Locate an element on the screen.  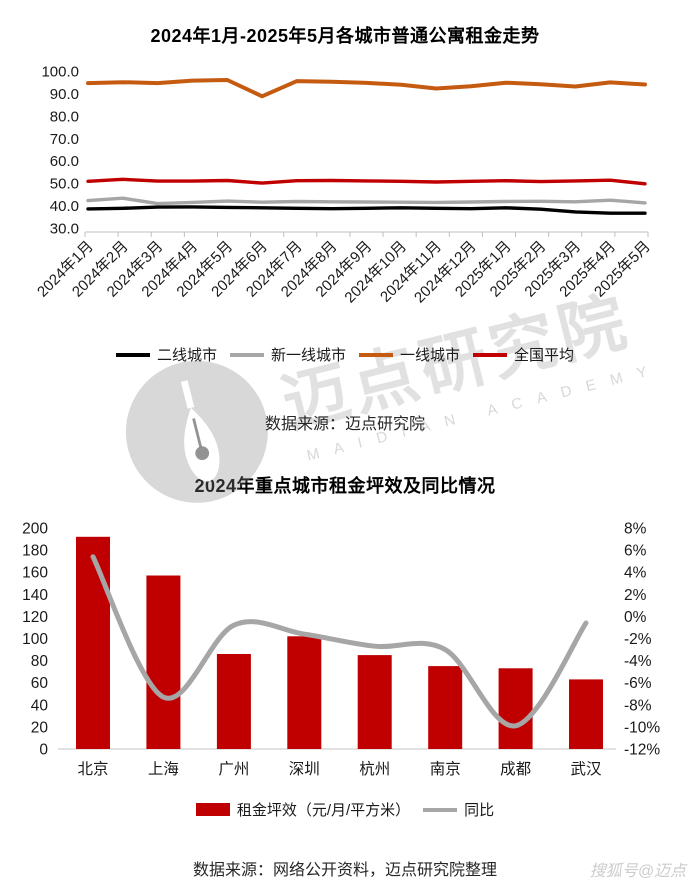
chart1-legend: 二线城市 新一线城市 一线城市 全国平均 is located at coordinates (345, 354).